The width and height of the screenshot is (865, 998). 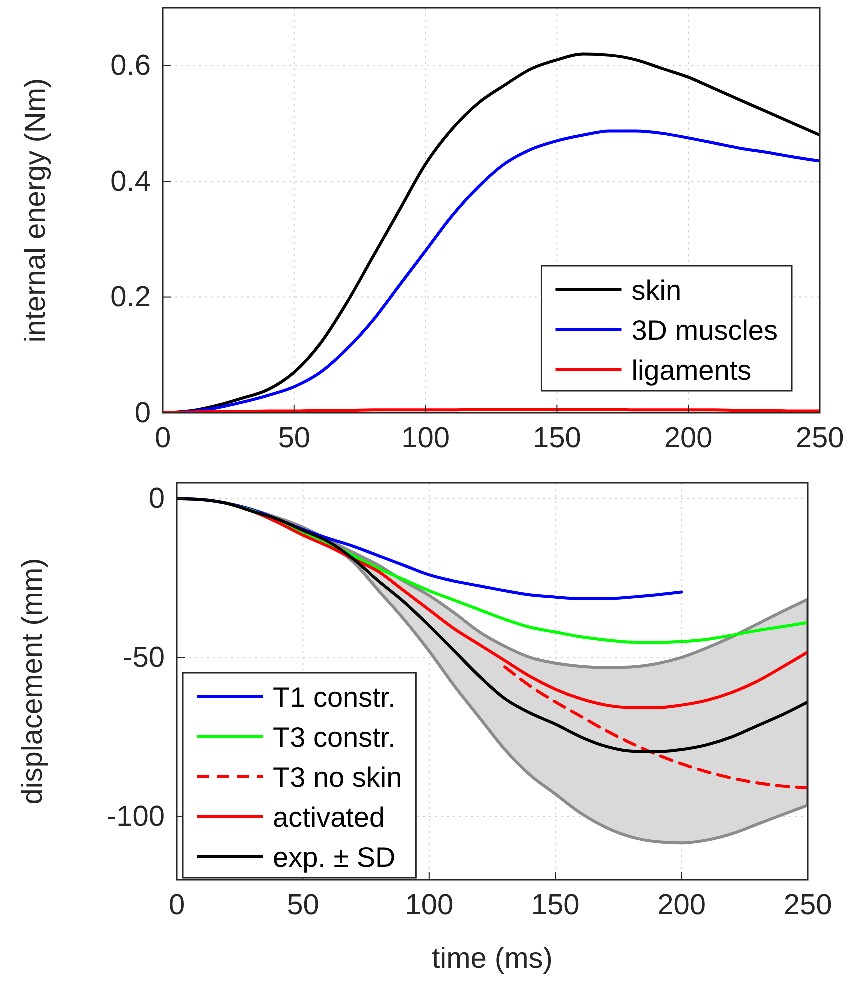 What do you see at coordinates (492, 959) in the screenshot?
I see `x-axis-title: time (ms)` at bounding box center [492, 959].